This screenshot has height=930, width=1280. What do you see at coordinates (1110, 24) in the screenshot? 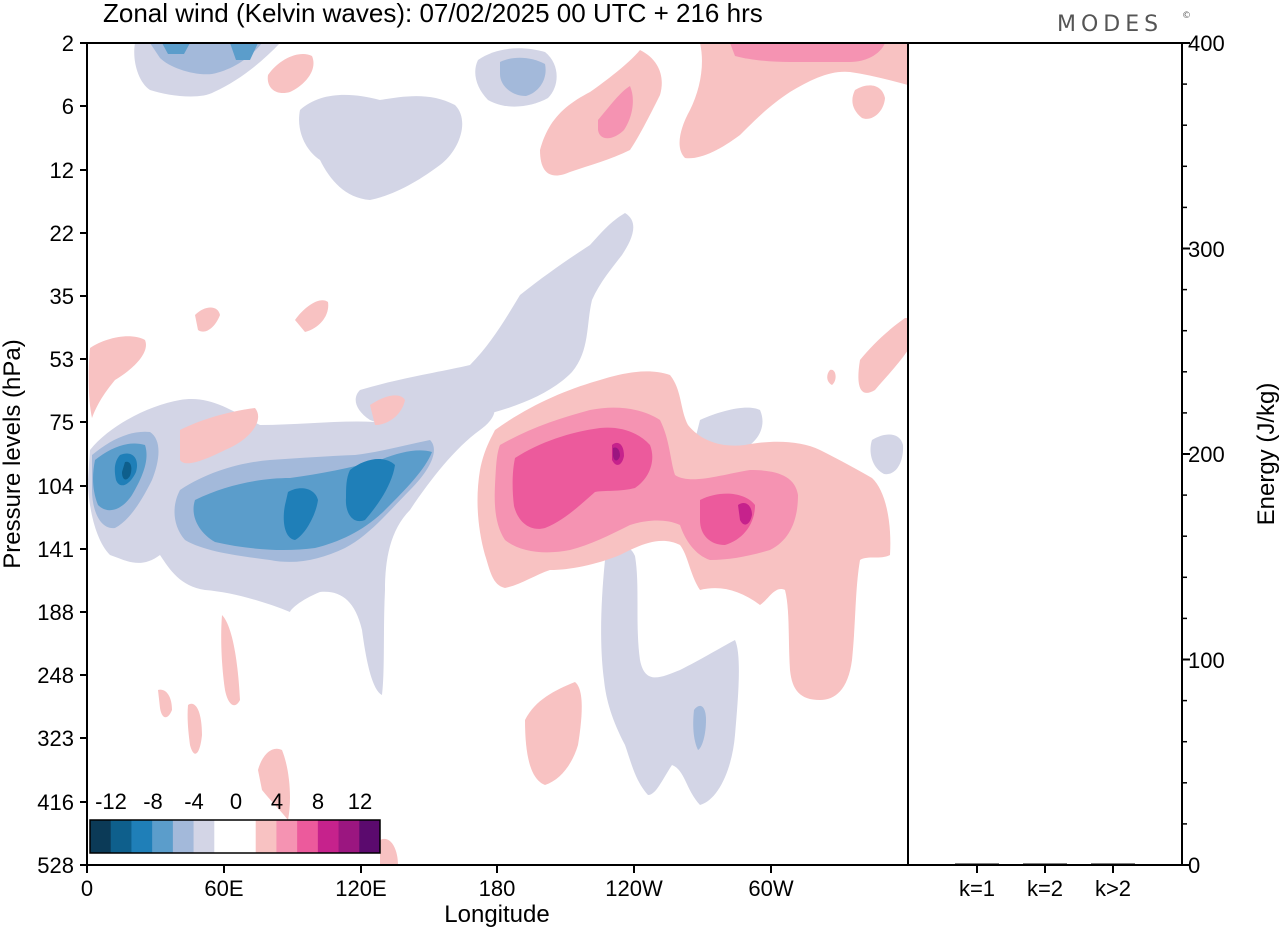
I see `brand-logo: MODES` at bounding box center [1110, 24].